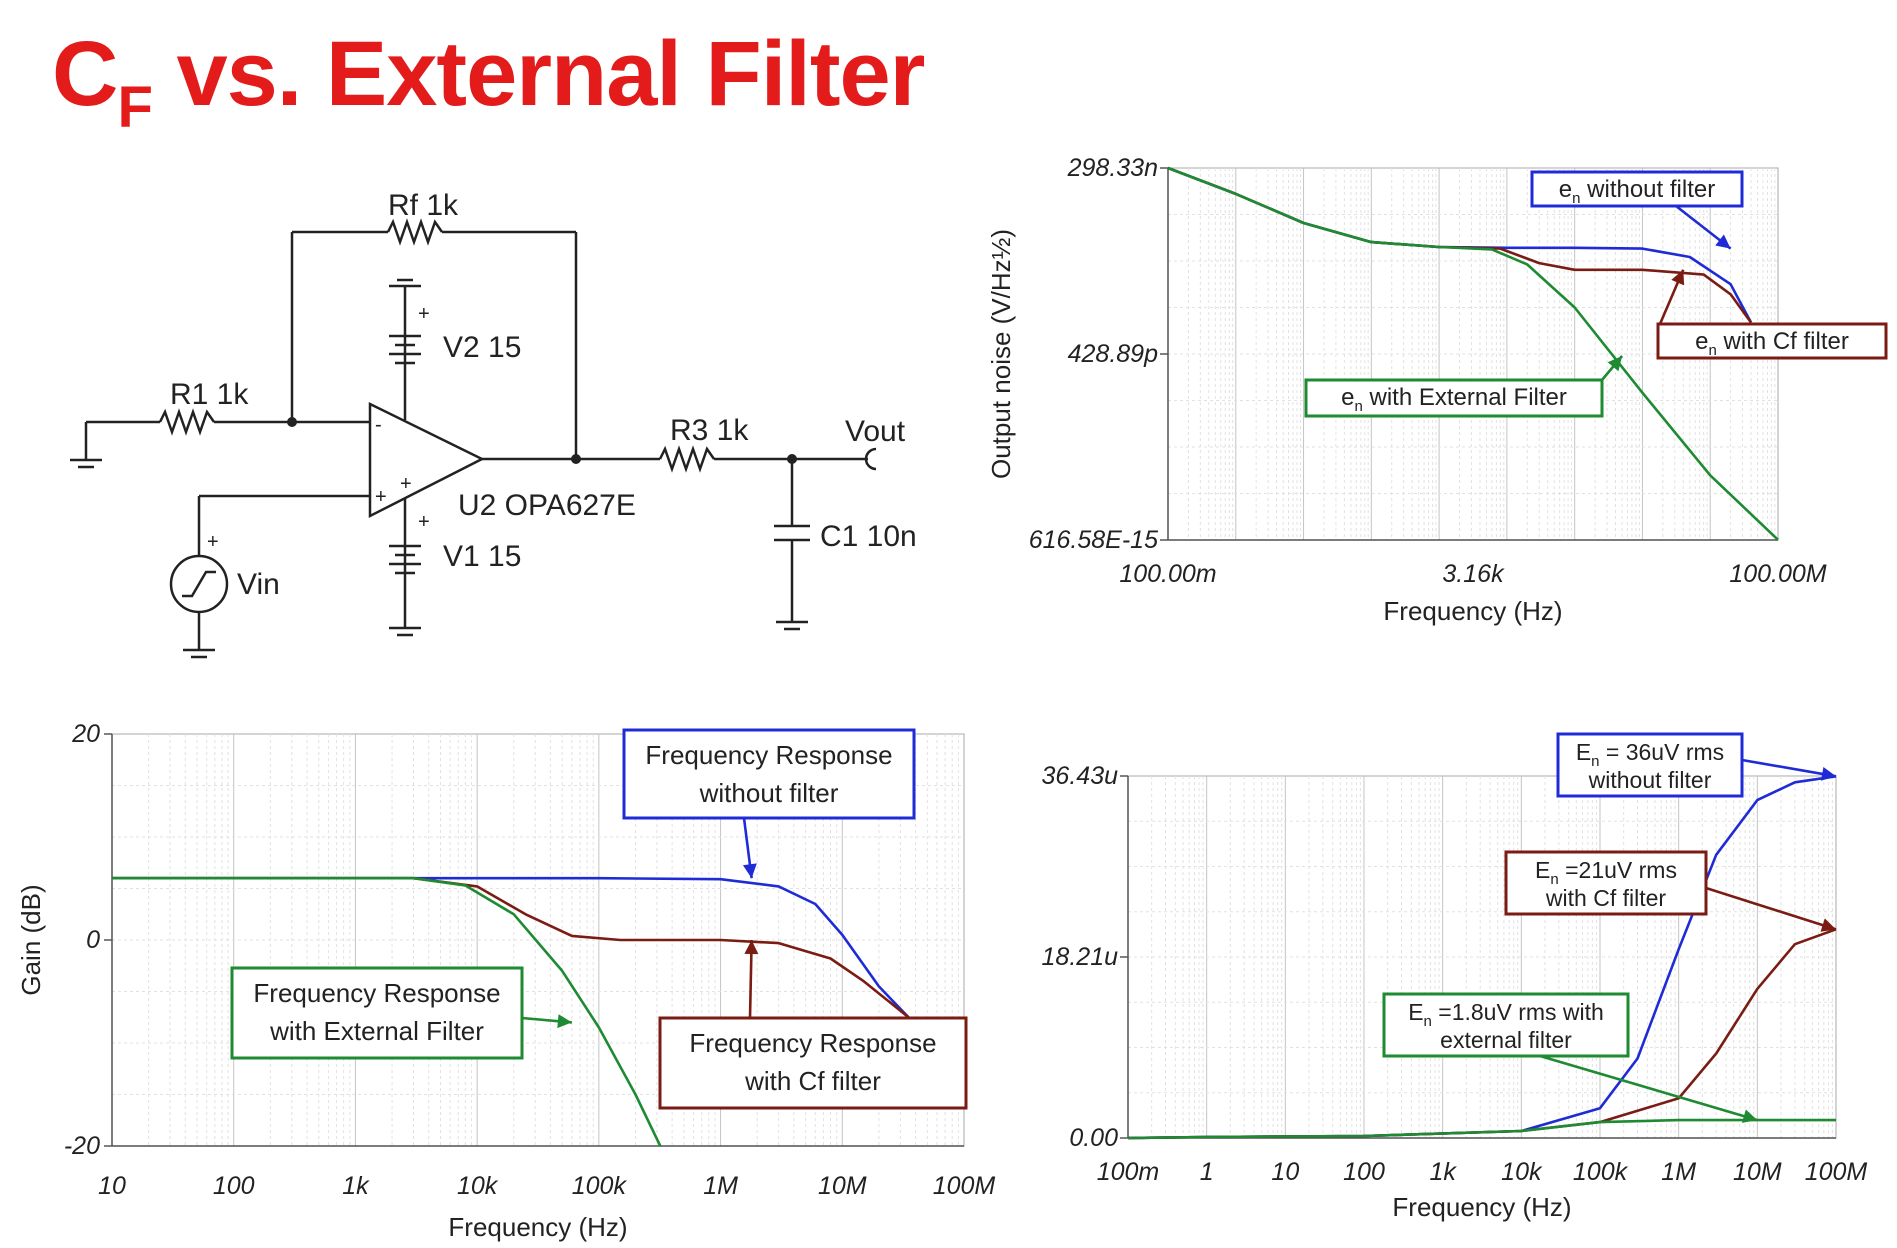 This screenshot has width=1897, height=1248. Describe the element at coordinates (812, 1081) in the screenshot. I see `callout-line-2: with Cf filter` at that location.